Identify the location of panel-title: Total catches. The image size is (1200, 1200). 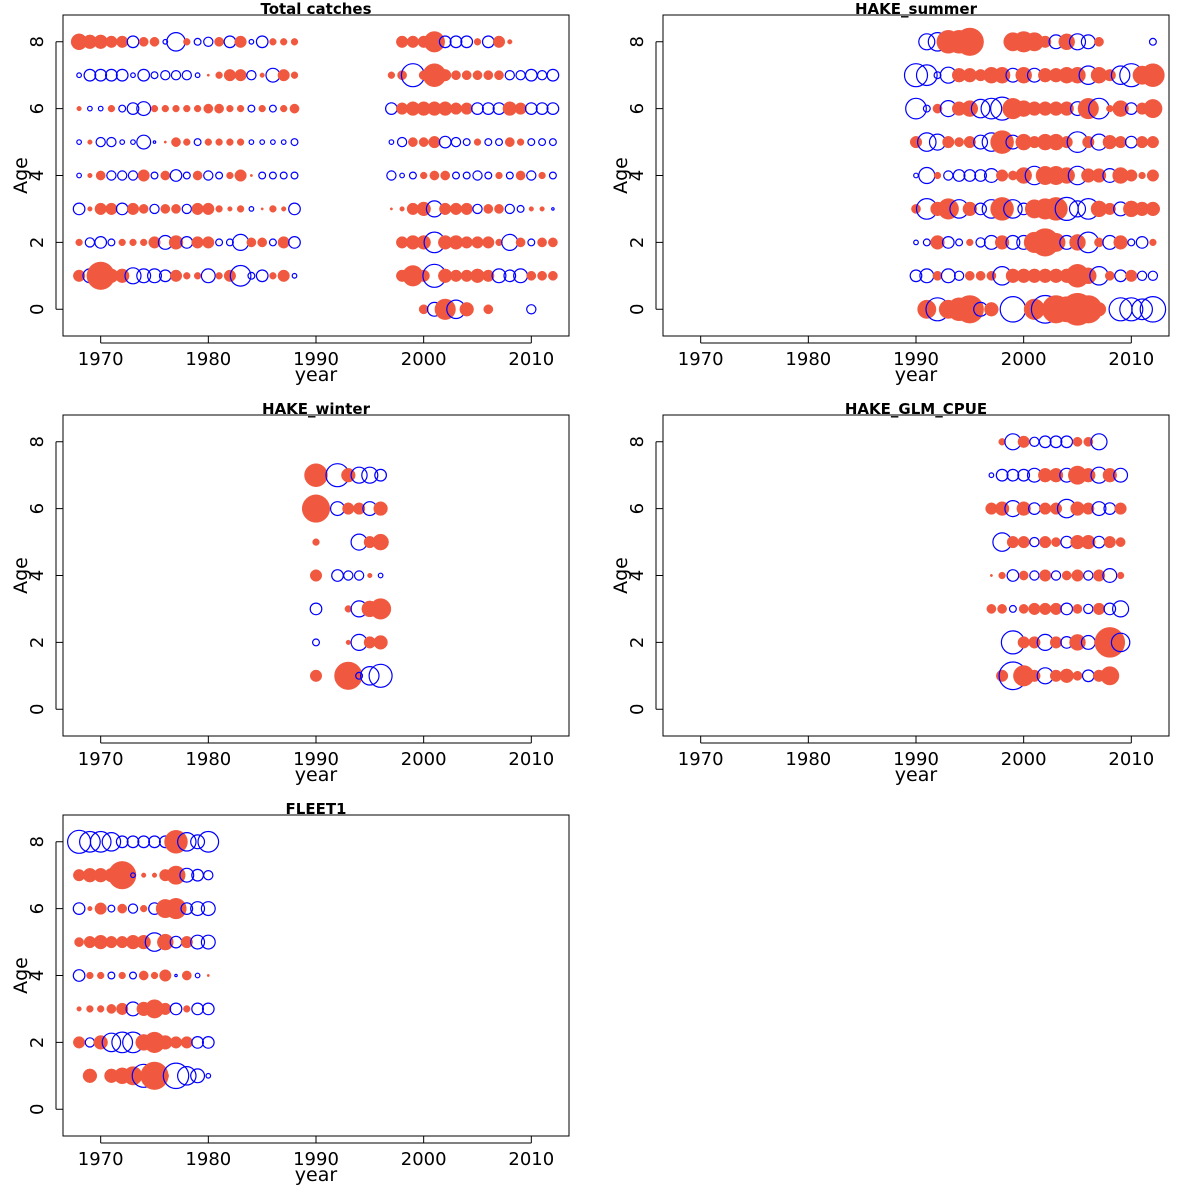
(315, 9).